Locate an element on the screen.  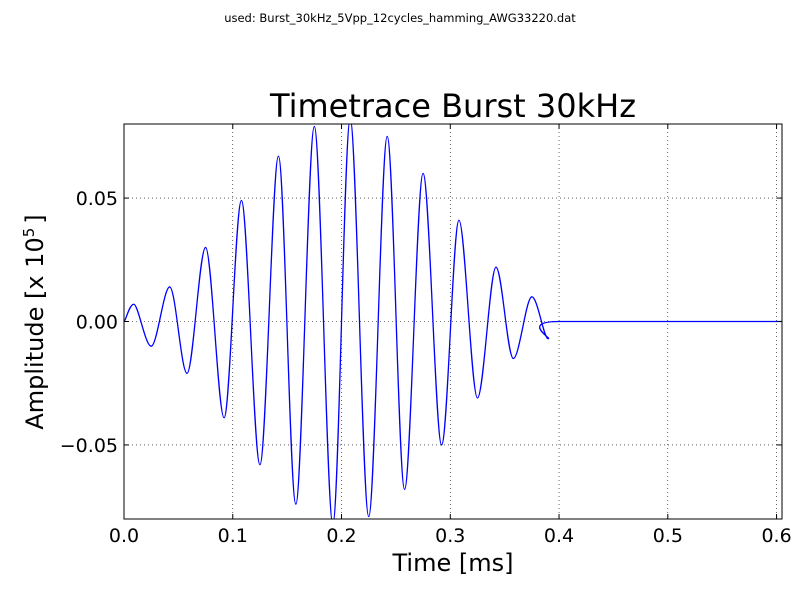
x-axis-label: Time [ms] is located at coordinates (453, 563).